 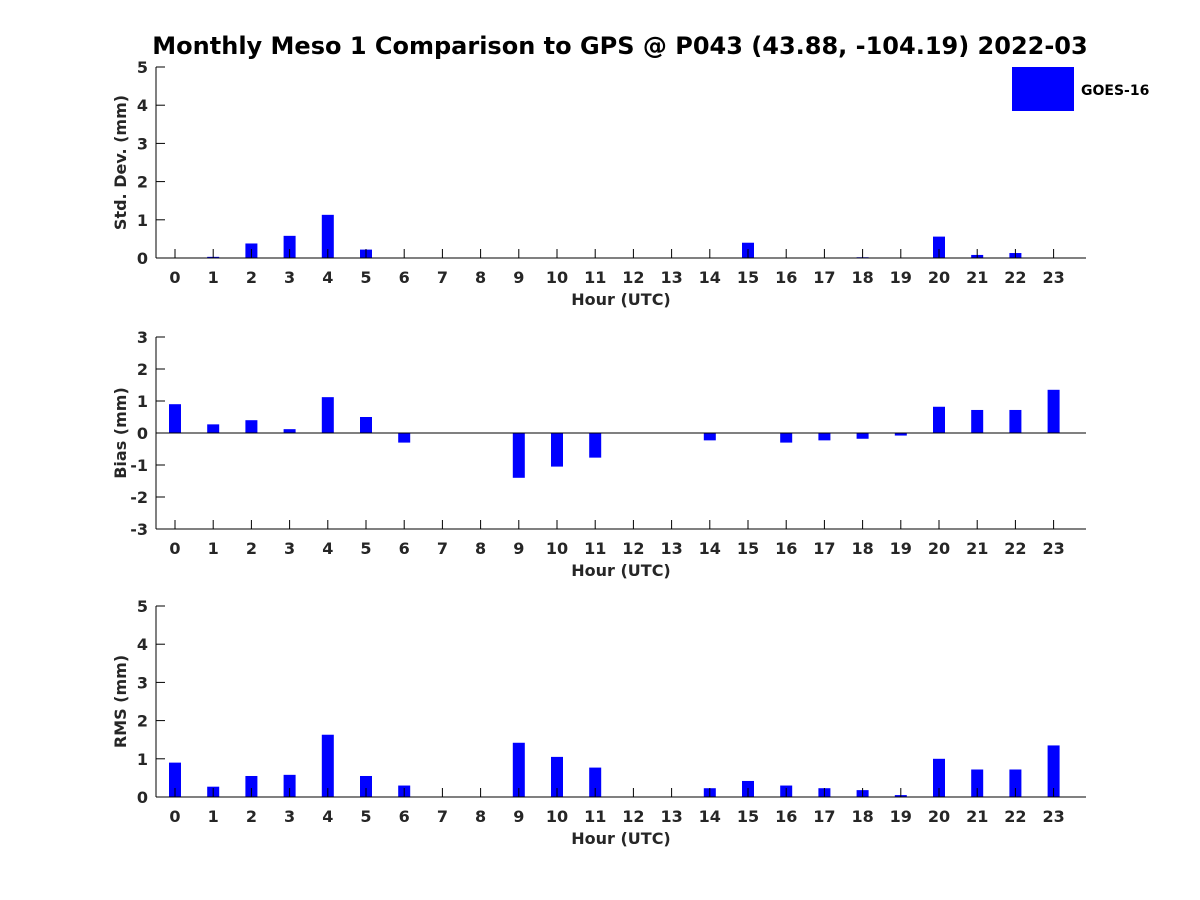 I want to click on x-tick-label: 10, so click(x=557, y=548).